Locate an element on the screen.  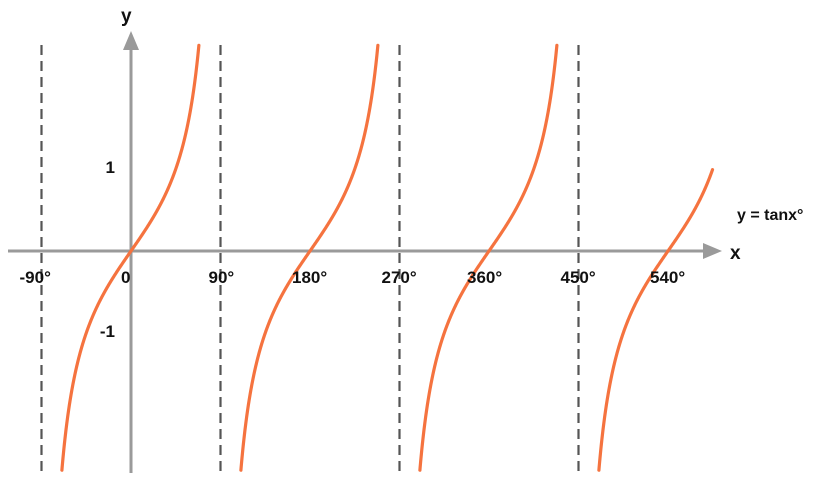
curve-label: y = tanx° is located at coordinates (770, 215).